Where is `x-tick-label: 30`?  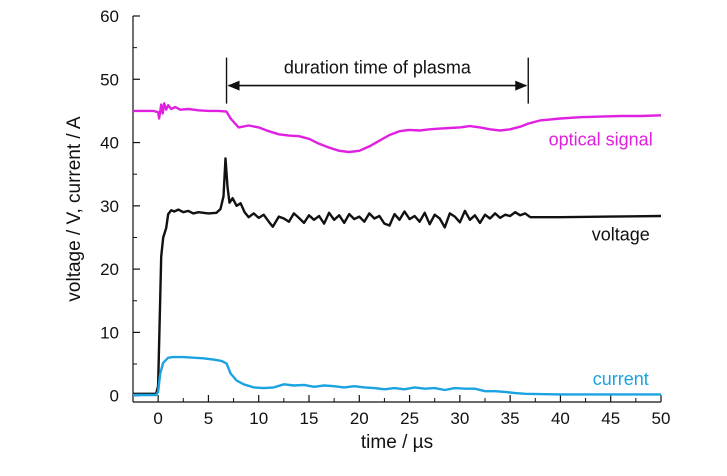
x-tick-label: 30 is located at coordinates (459, 418).